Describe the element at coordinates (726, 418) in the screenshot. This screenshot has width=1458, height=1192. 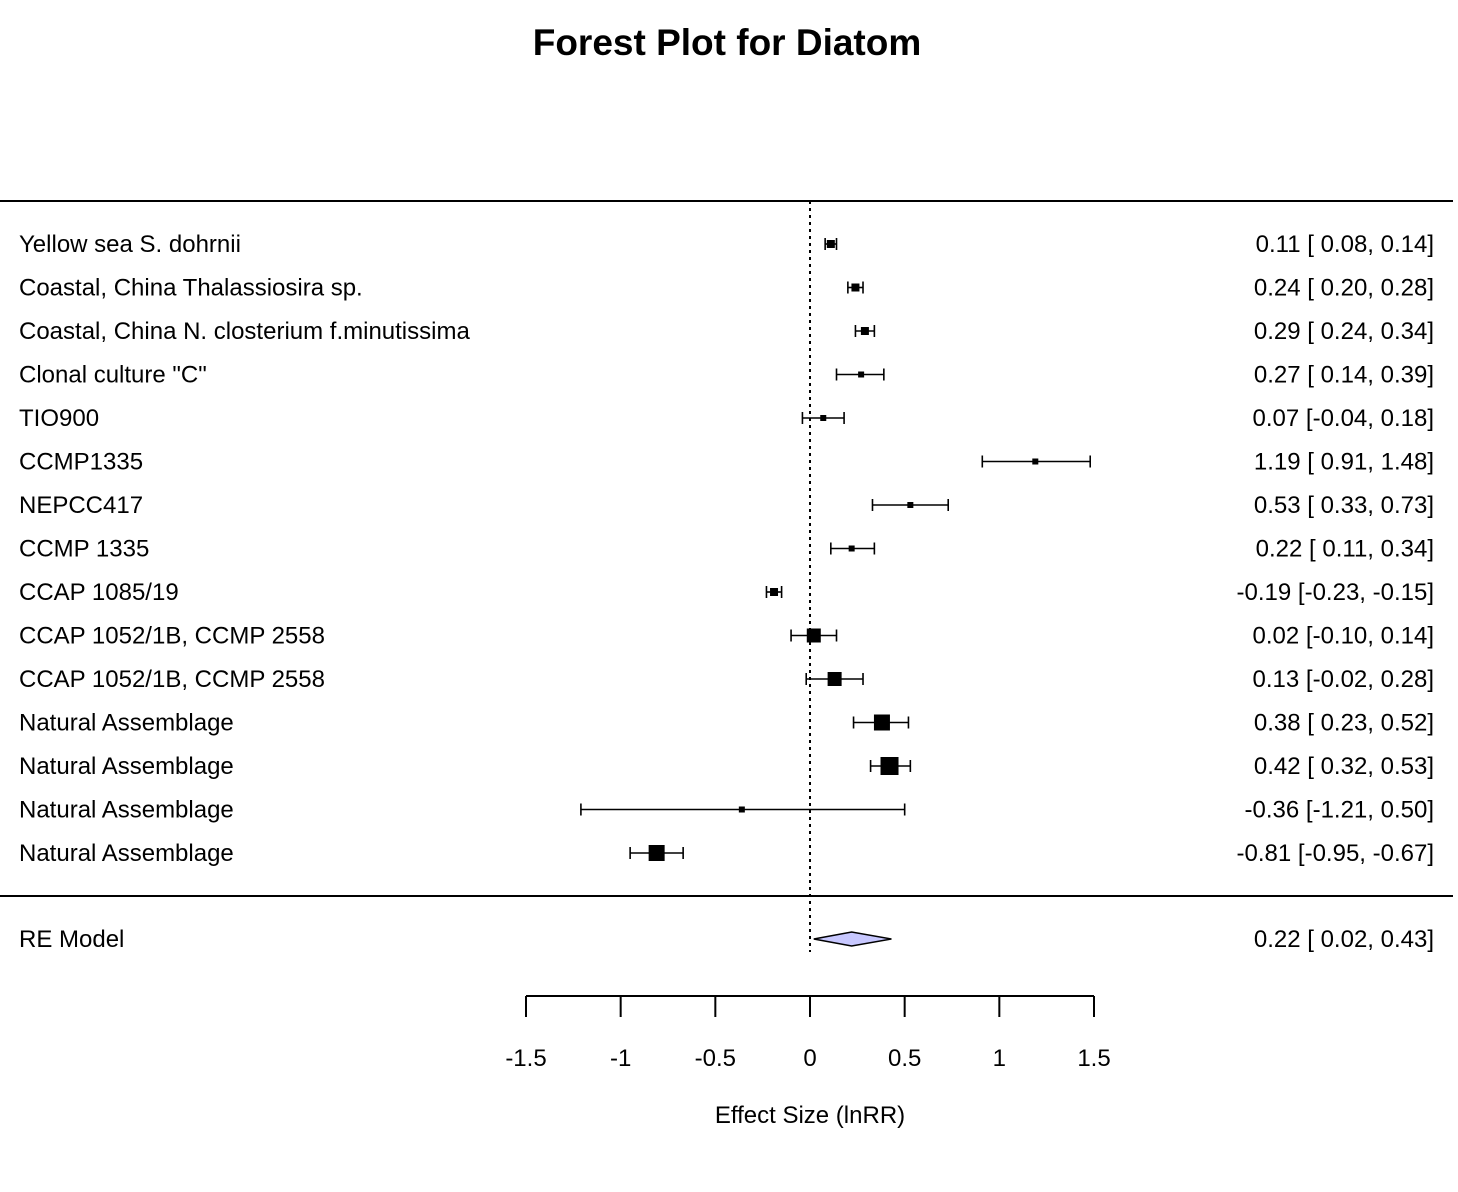
I see `study-row: TIO900 0.07 [-0.04, 0.18]` at that location.